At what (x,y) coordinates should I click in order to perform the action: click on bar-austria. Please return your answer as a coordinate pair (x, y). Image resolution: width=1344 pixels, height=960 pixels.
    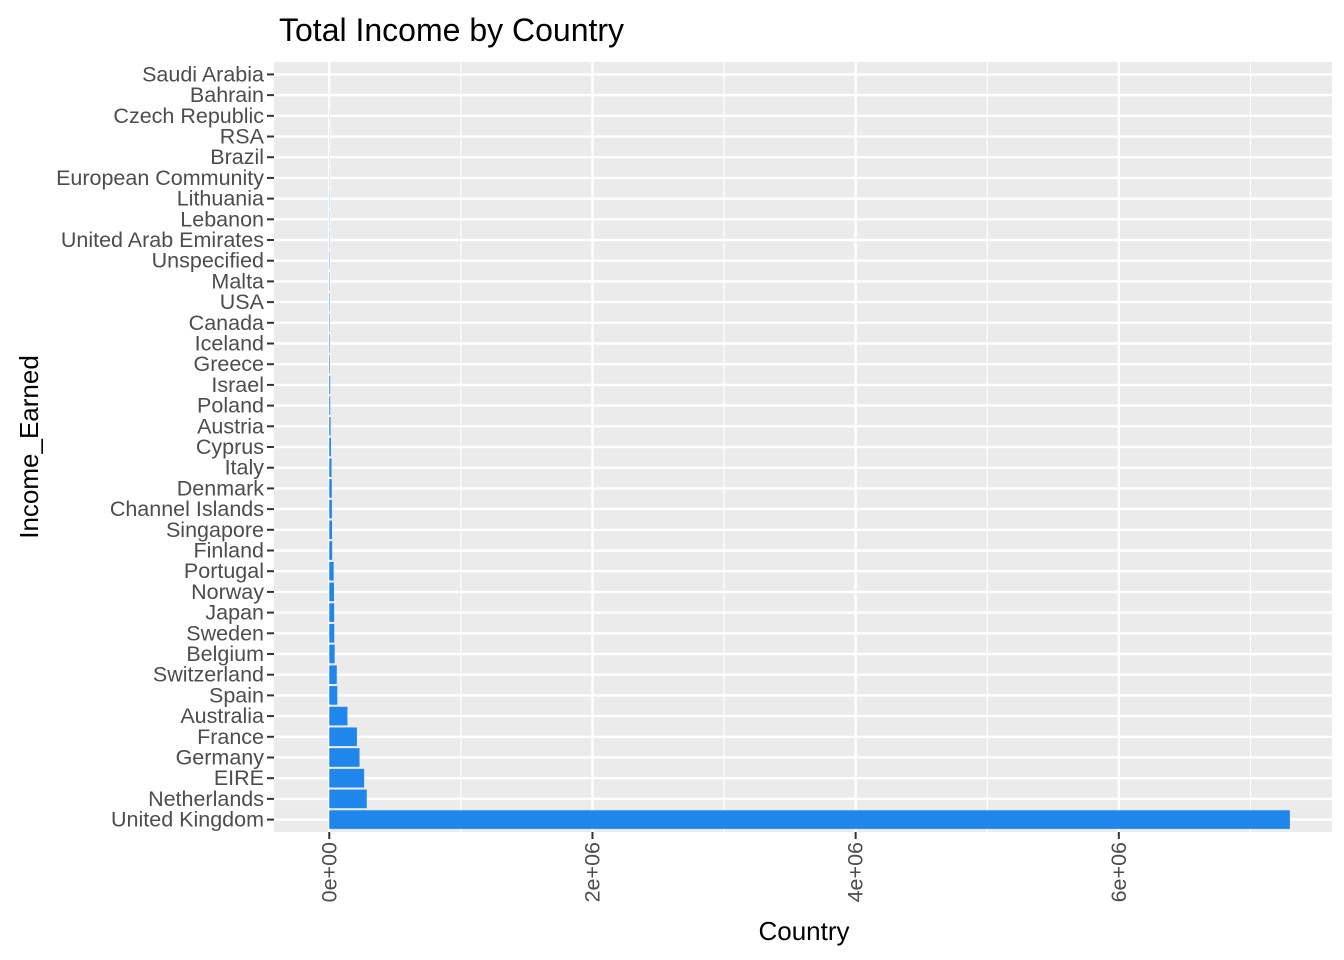
    Looking at the image, I should click on (330, 426).